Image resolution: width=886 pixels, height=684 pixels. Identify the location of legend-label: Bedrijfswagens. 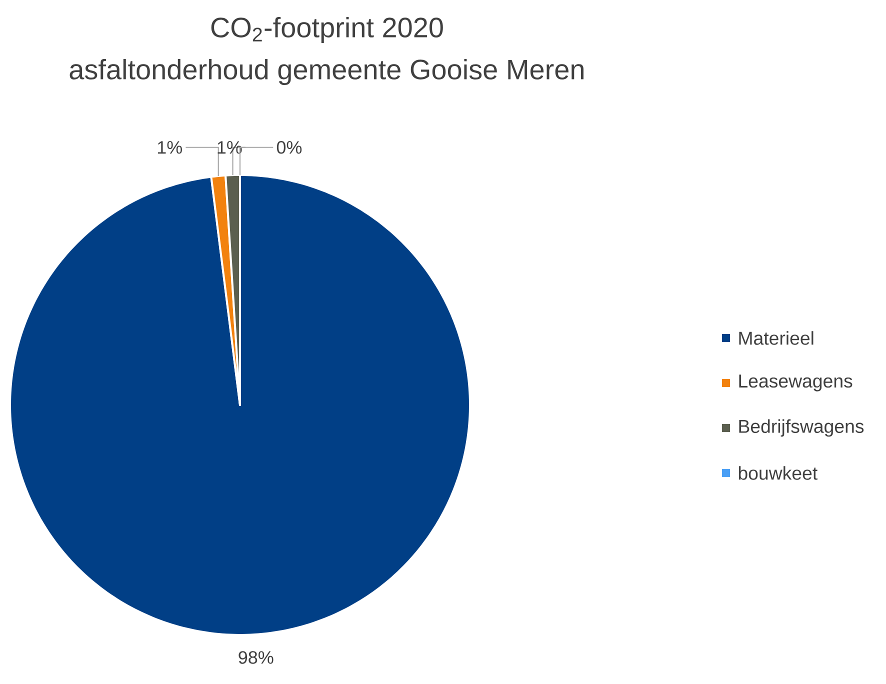
(801, 428).